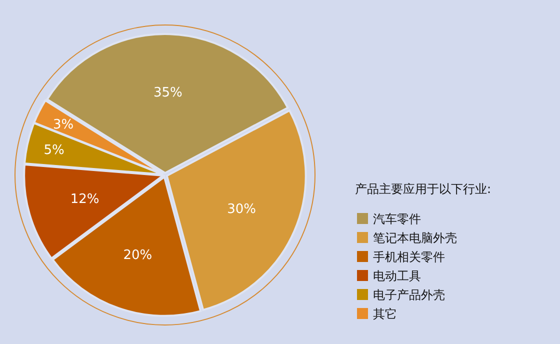  I want to click on legend-label: 电动工具, so click(397, 276).